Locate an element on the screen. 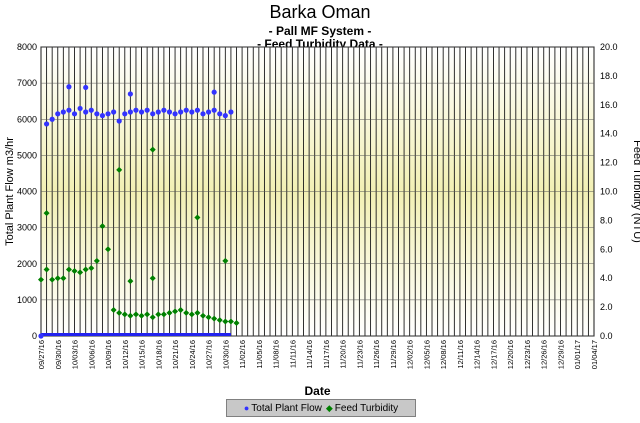  x-tick-label: 12/14/16 is located at coordinates (477, 354).